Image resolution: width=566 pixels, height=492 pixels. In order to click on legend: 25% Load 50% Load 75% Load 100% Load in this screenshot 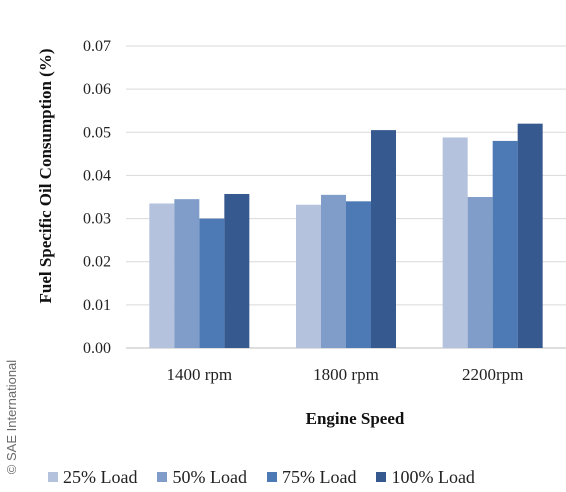, I will do `click(261, 477)`.